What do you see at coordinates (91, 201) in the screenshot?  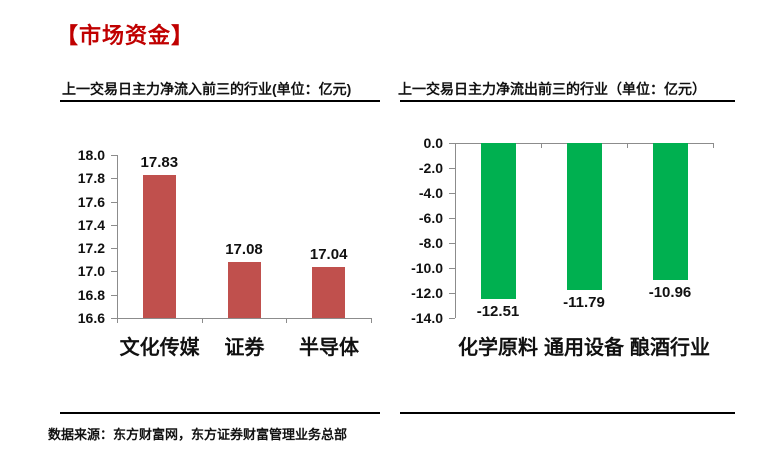 I see `y-tick-label: 17.6` at bounding box center [91, 201].